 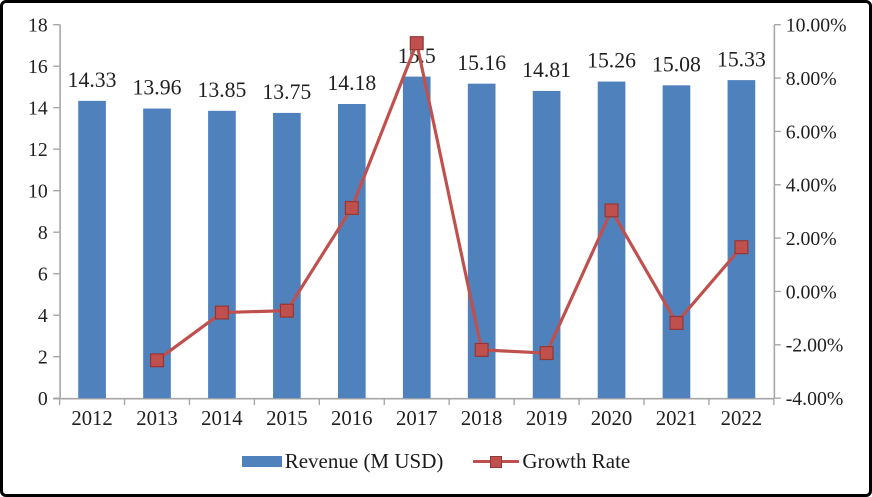 I want to click on left-axis-tick-label: 12, so click(x=38, y=150).